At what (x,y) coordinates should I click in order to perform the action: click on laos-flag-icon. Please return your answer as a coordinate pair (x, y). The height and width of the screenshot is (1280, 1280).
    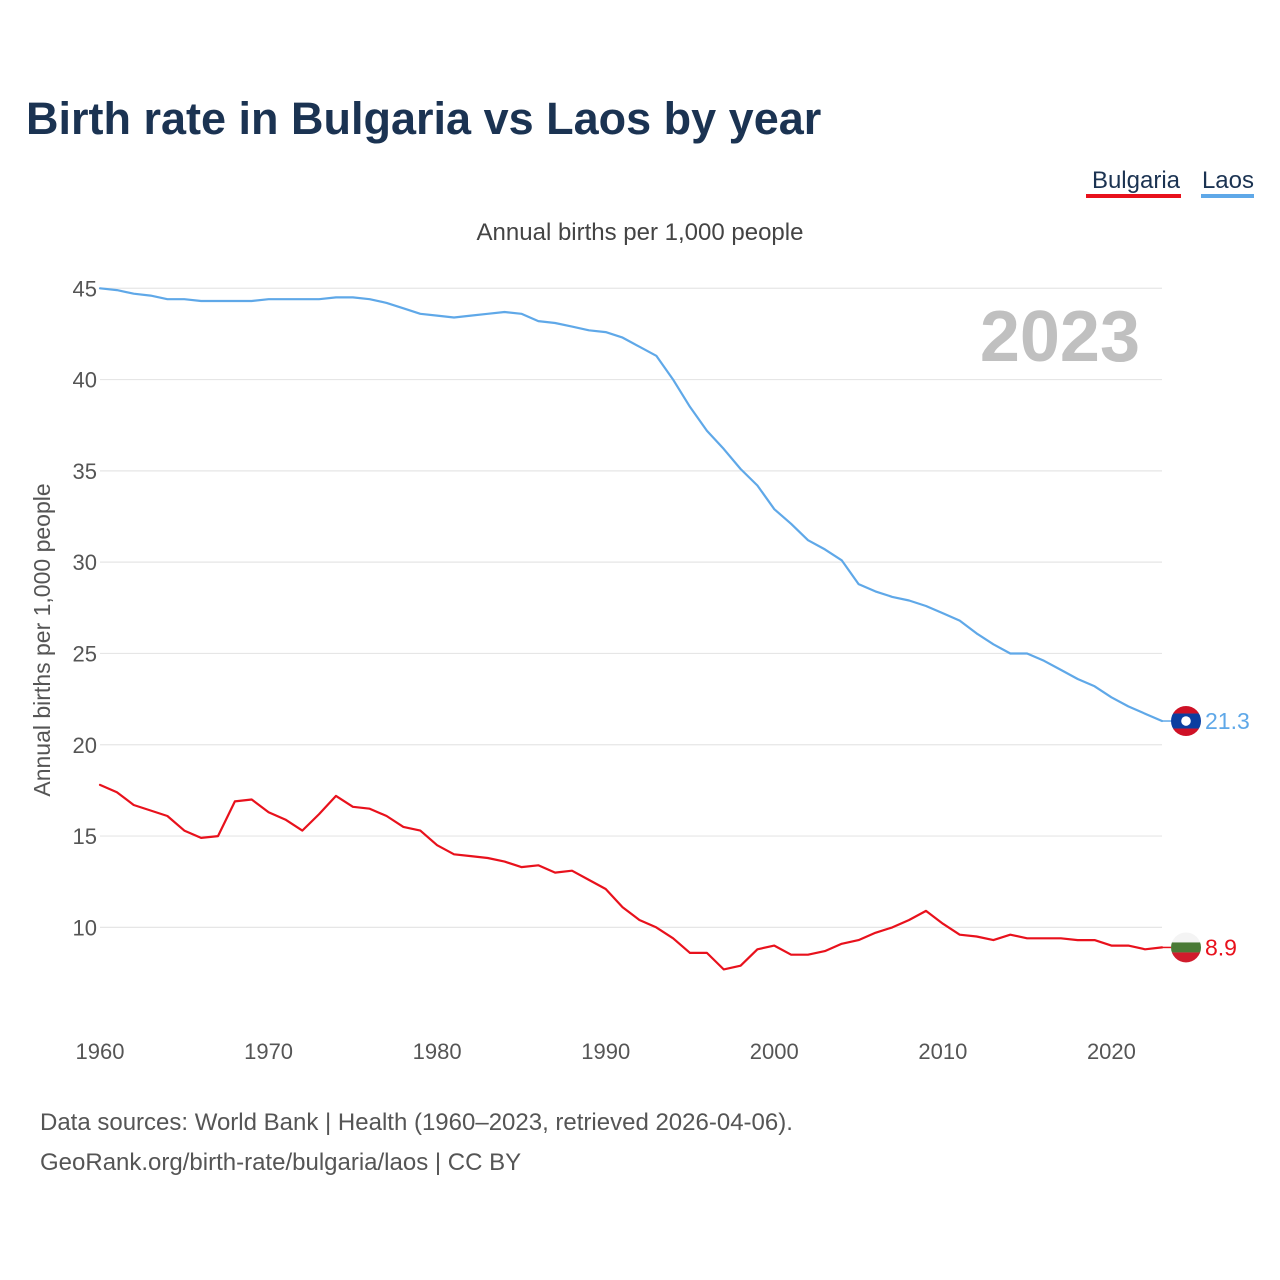
    Looking at the image, I should click on (1186, 721).